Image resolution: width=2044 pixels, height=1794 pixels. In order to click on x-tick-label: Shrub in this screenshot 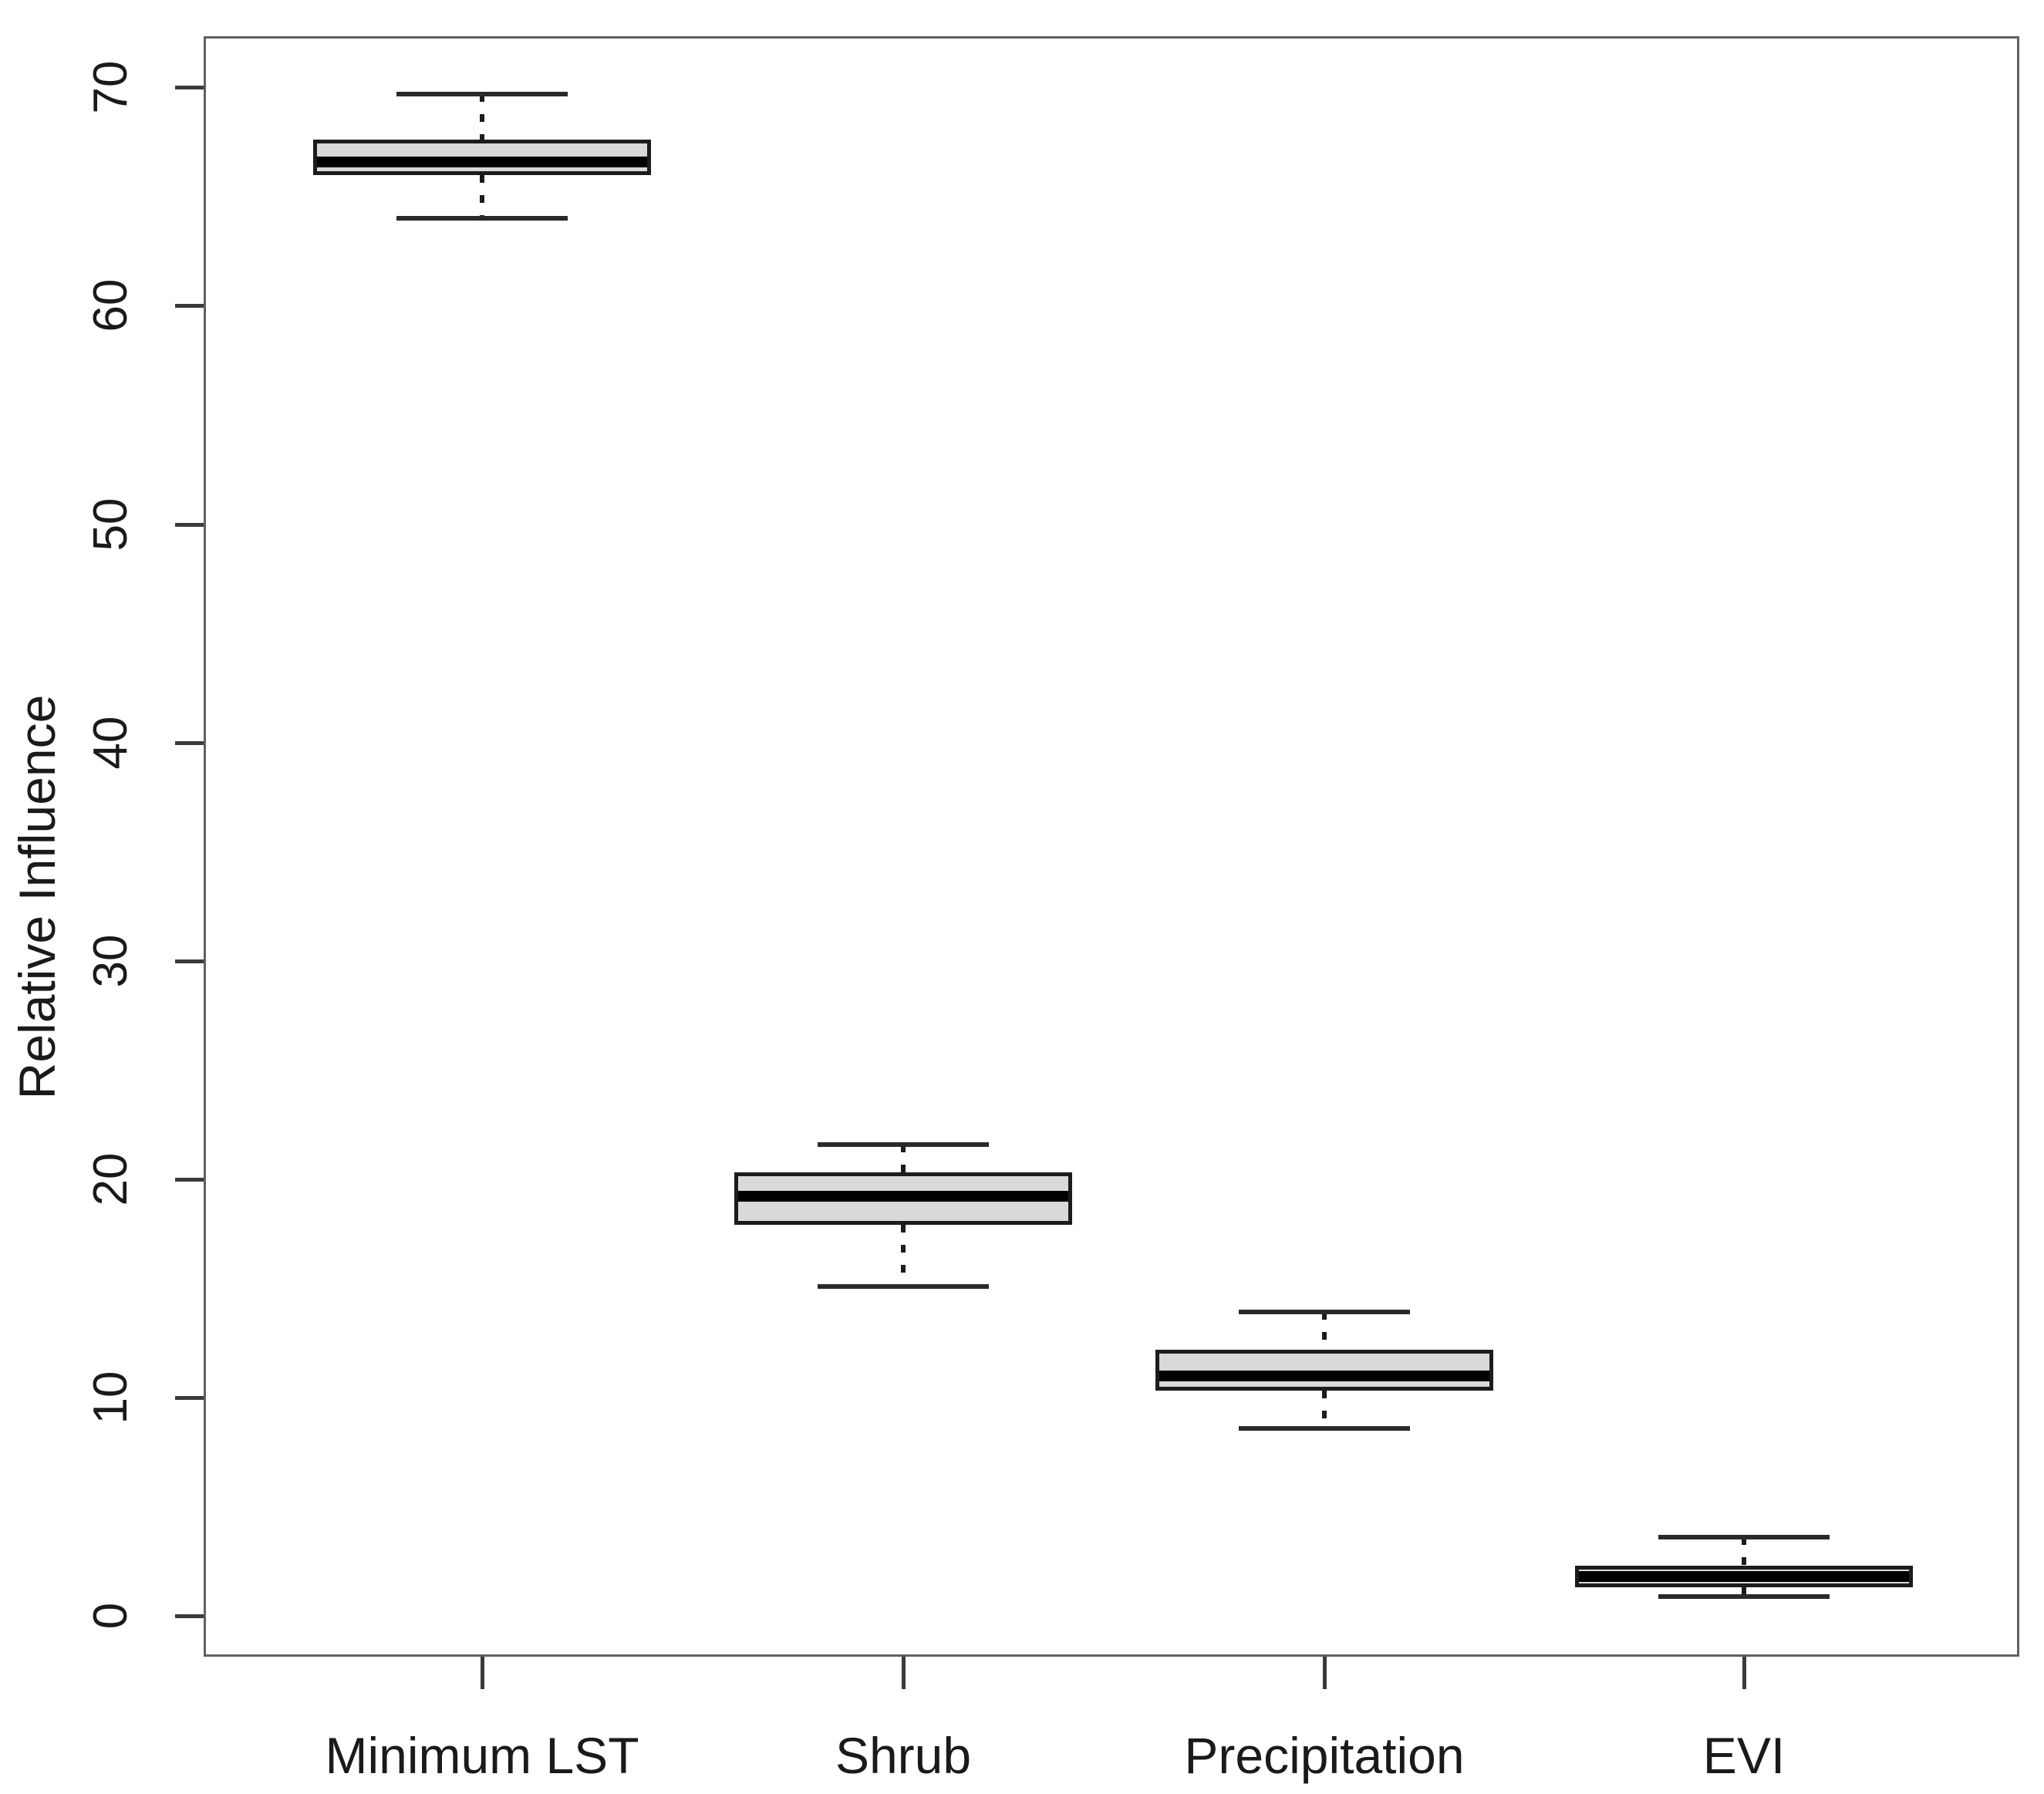, I will do `click(904, 1755)`.